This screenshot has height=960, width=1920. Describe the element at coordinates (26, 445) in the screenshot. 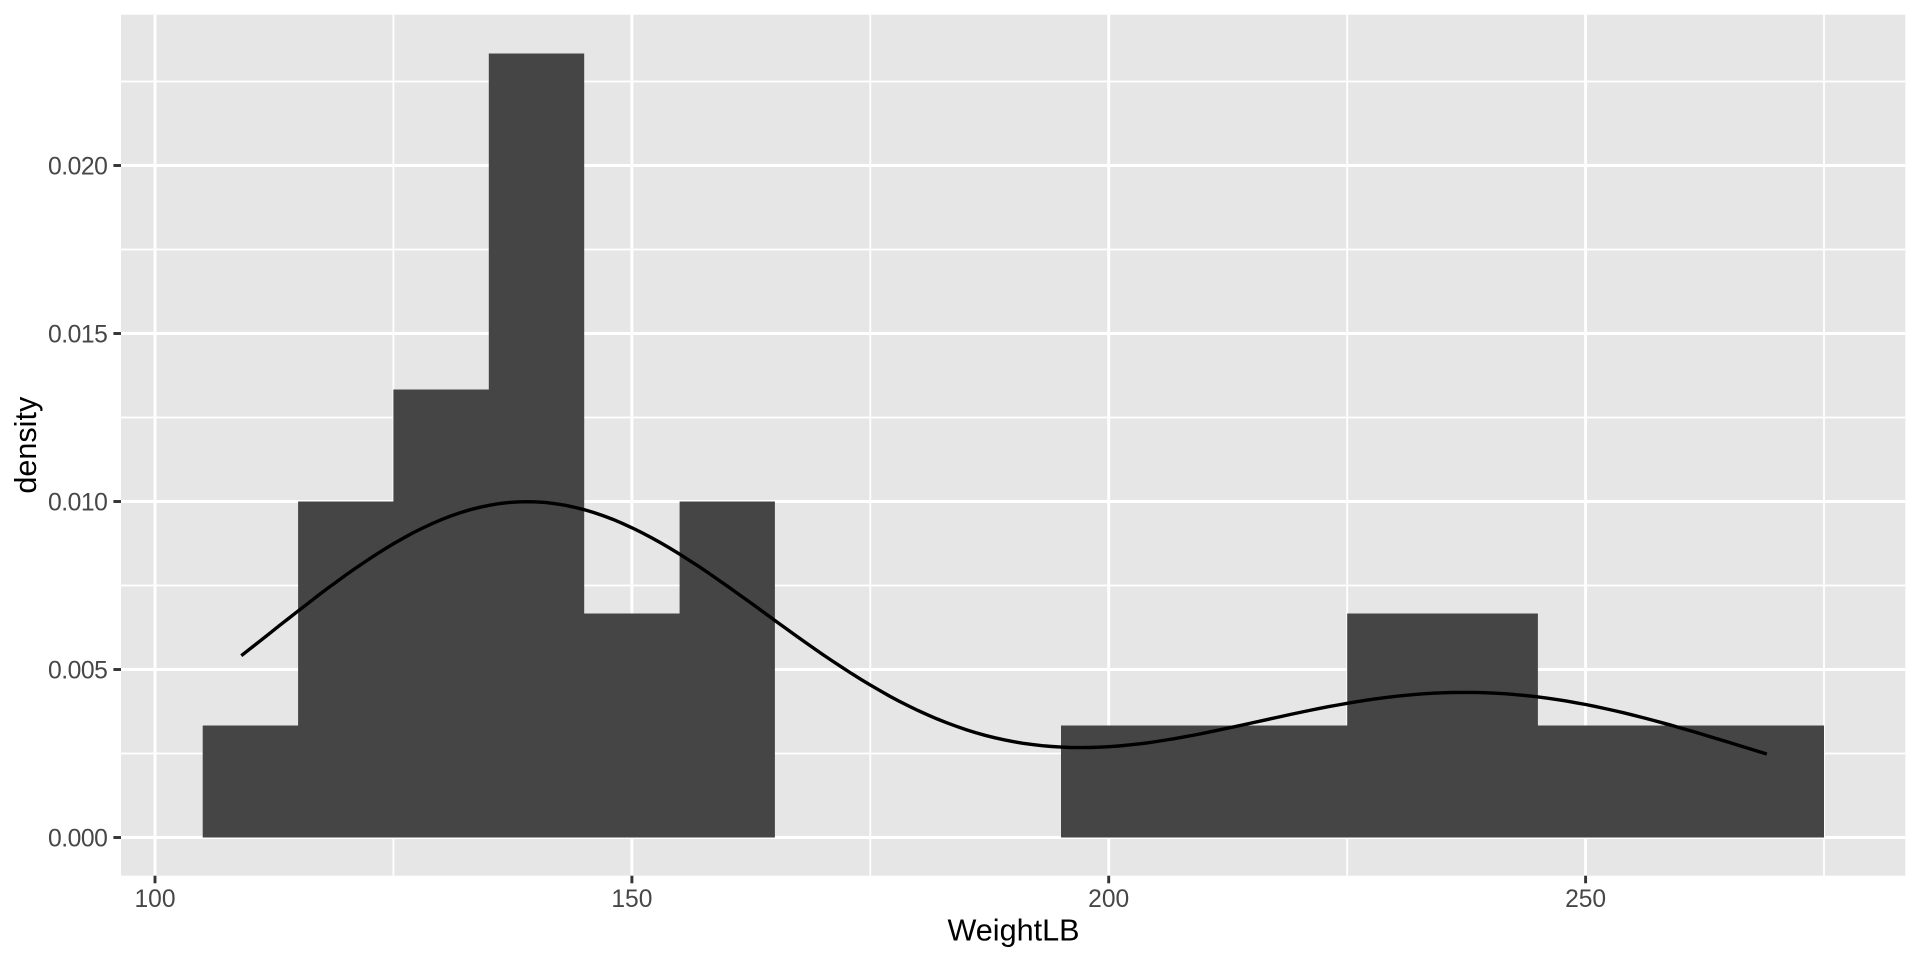

I see `svg-text: density` at that location.